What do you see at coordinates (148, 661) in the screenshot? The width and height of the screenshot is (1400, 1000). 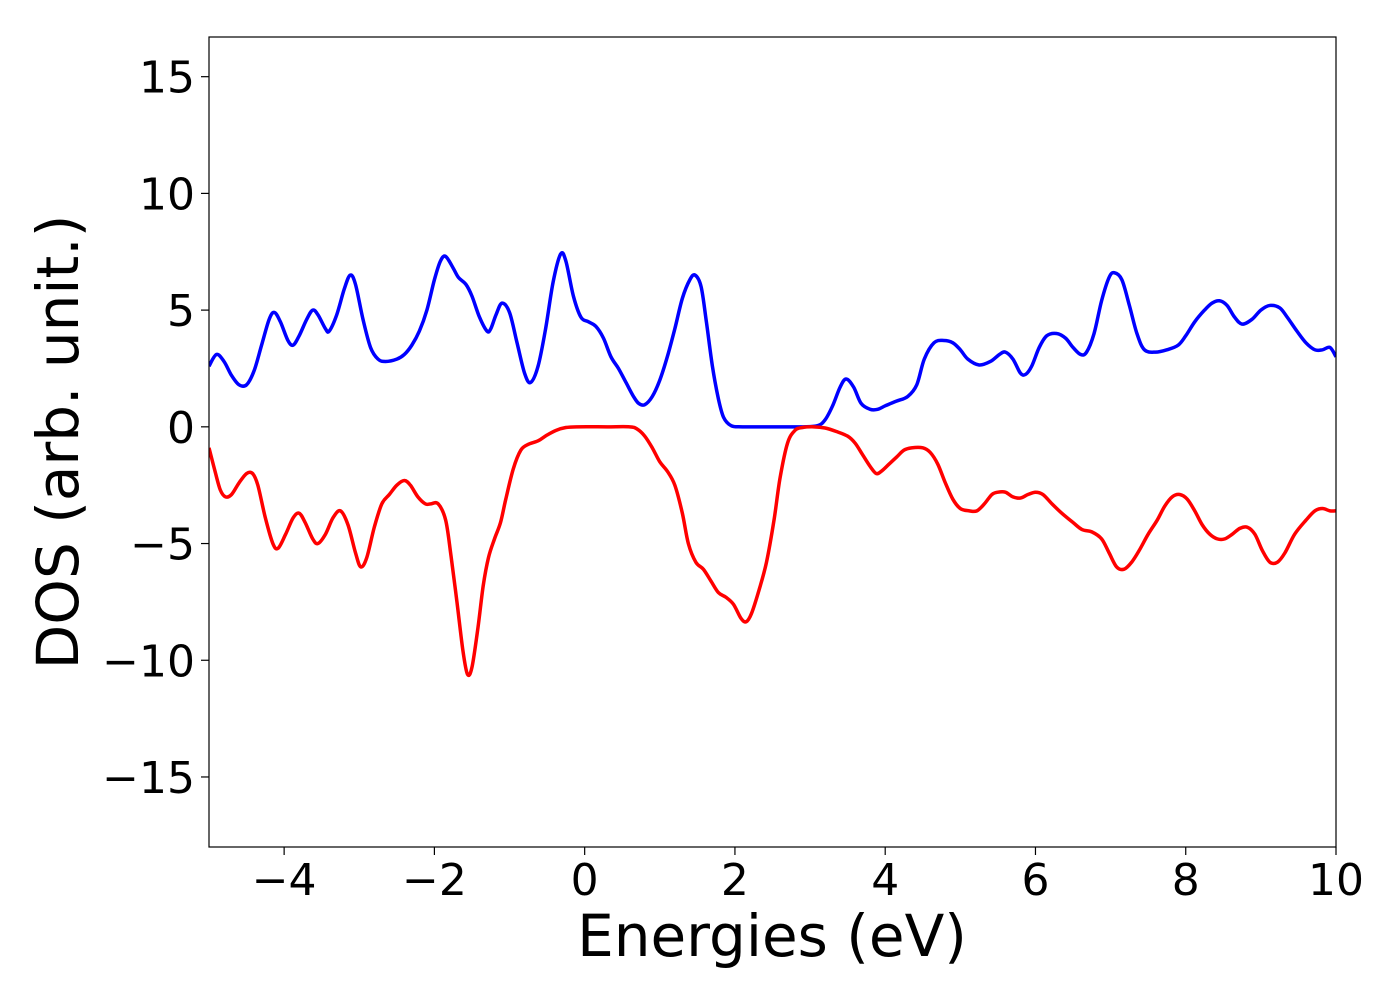 I see `y-tick-label: −10` at bounding box center [148, 661].